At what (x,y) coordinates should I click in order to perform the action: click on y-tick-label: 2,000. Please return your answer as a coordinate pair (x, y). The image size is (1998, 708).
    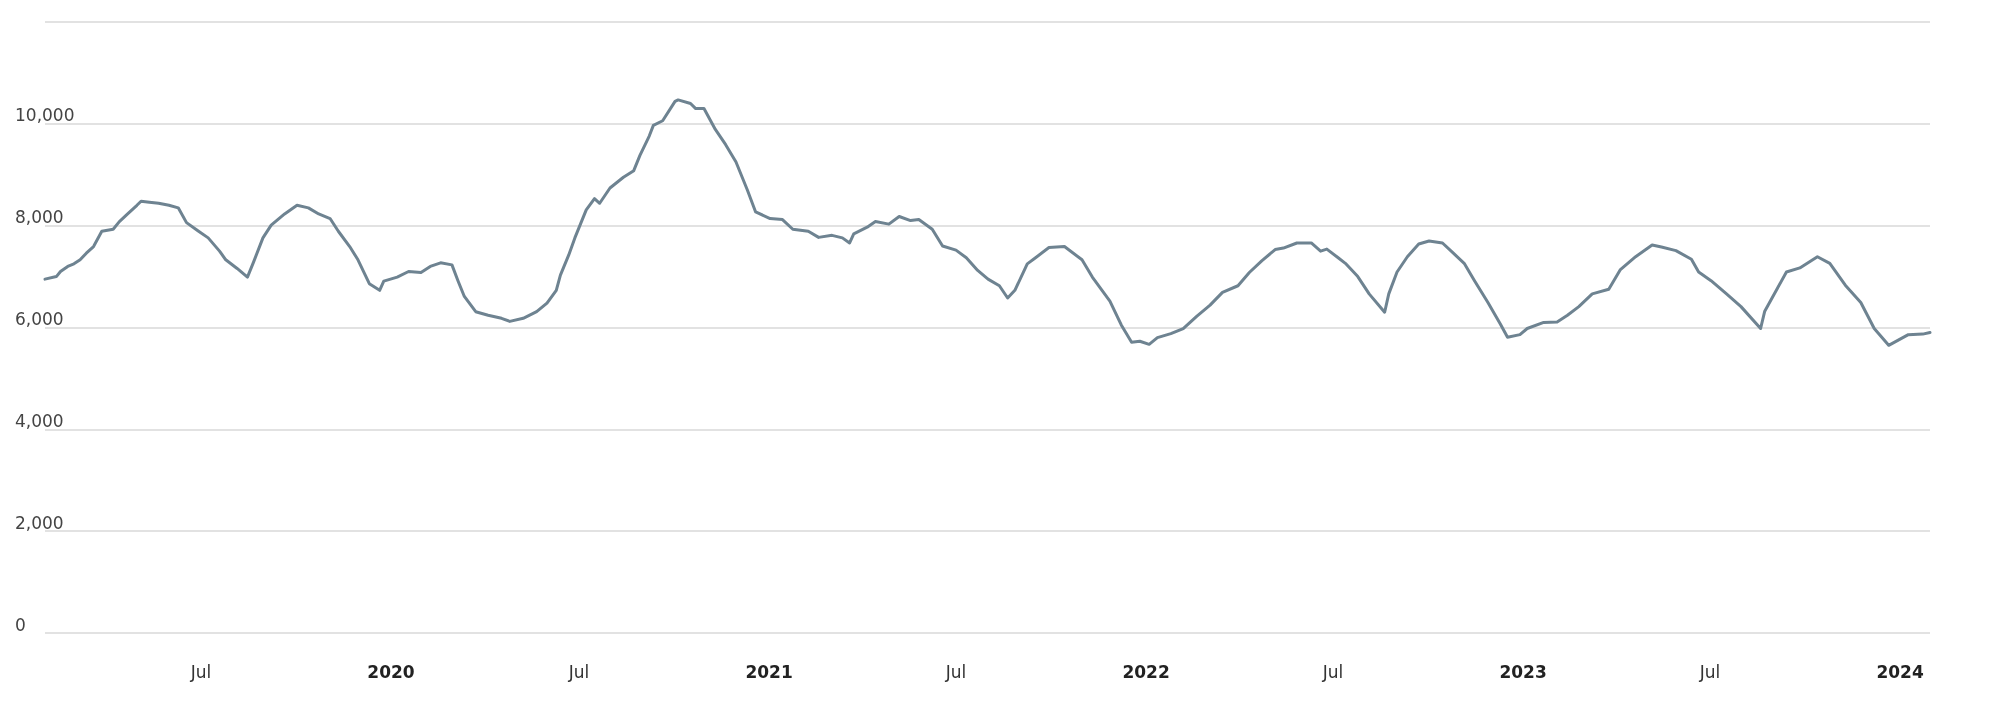
    Looking at the image, I should click on (39, 522).